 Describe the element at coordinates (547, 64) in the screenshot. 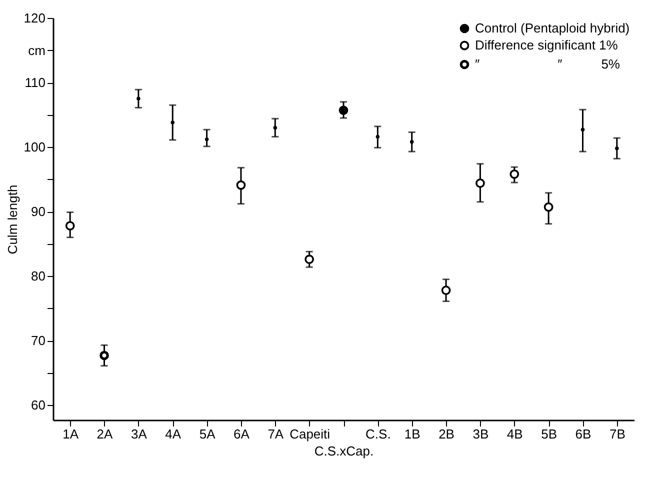

I see `legend-label: ″ ″ 5%` at that location.